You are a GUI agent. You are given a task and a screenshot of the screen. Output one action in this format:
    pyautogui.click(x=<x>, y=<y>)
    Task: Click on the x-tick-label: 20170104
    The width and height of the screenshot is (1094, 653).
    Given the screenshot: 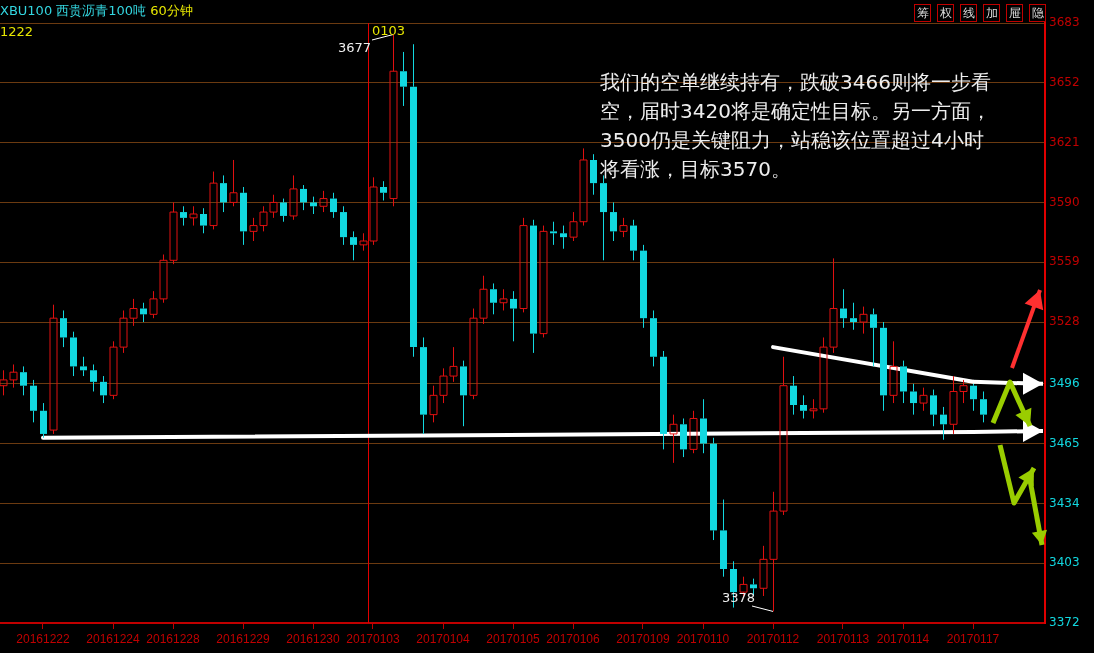 What is the action you would take?
    pyautogui.click(x=443, y=638)
    